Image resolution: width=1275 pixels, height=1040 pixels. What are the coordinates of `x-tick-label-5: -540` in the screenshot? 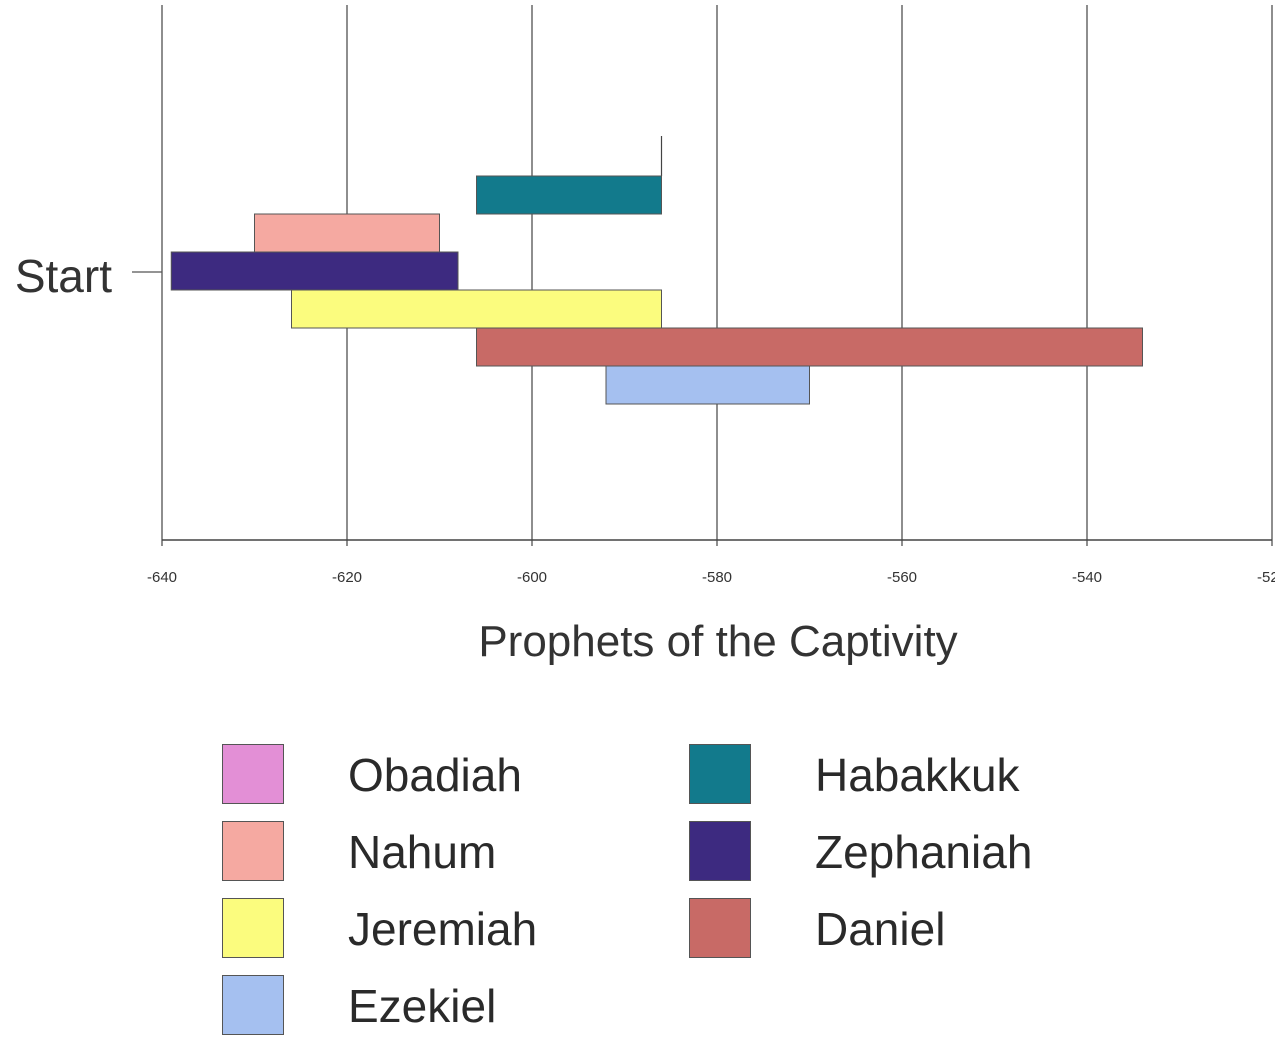 It's located at (1087, 577).